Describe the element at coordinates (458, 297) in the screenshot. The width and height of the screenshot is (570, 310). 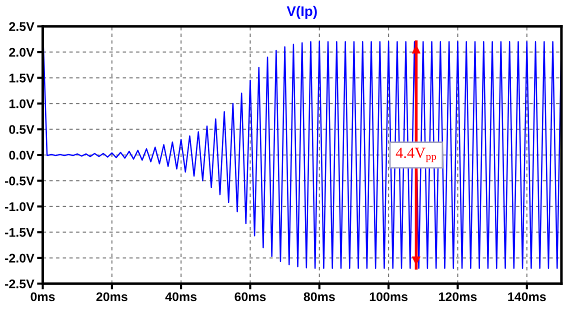
I see `x-tick-label: 120ms` at that location.